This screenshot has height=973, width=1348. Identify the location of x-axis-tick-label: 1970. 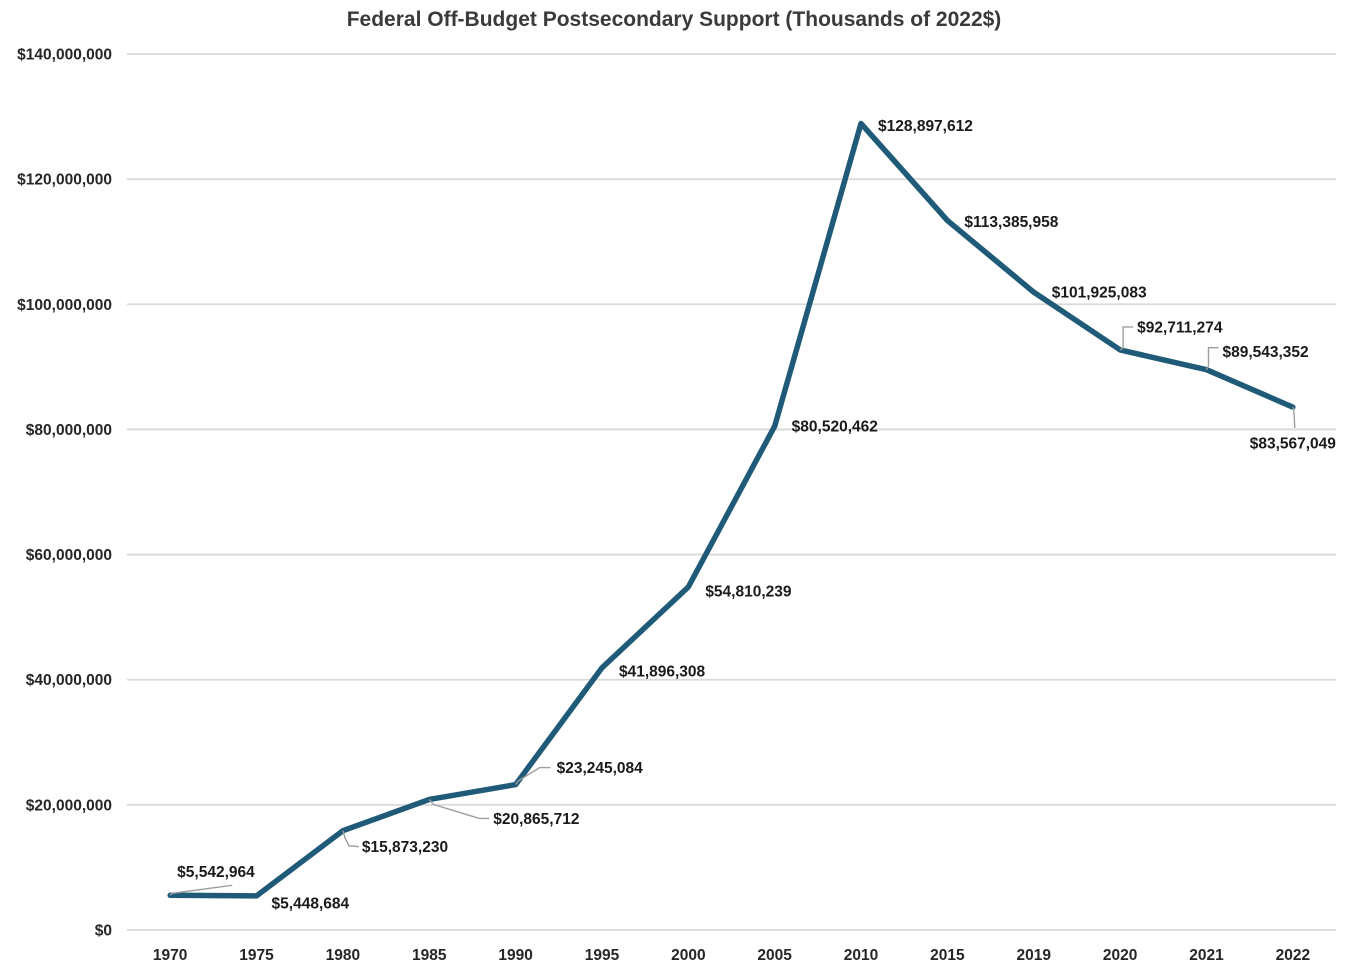
(170, 955).